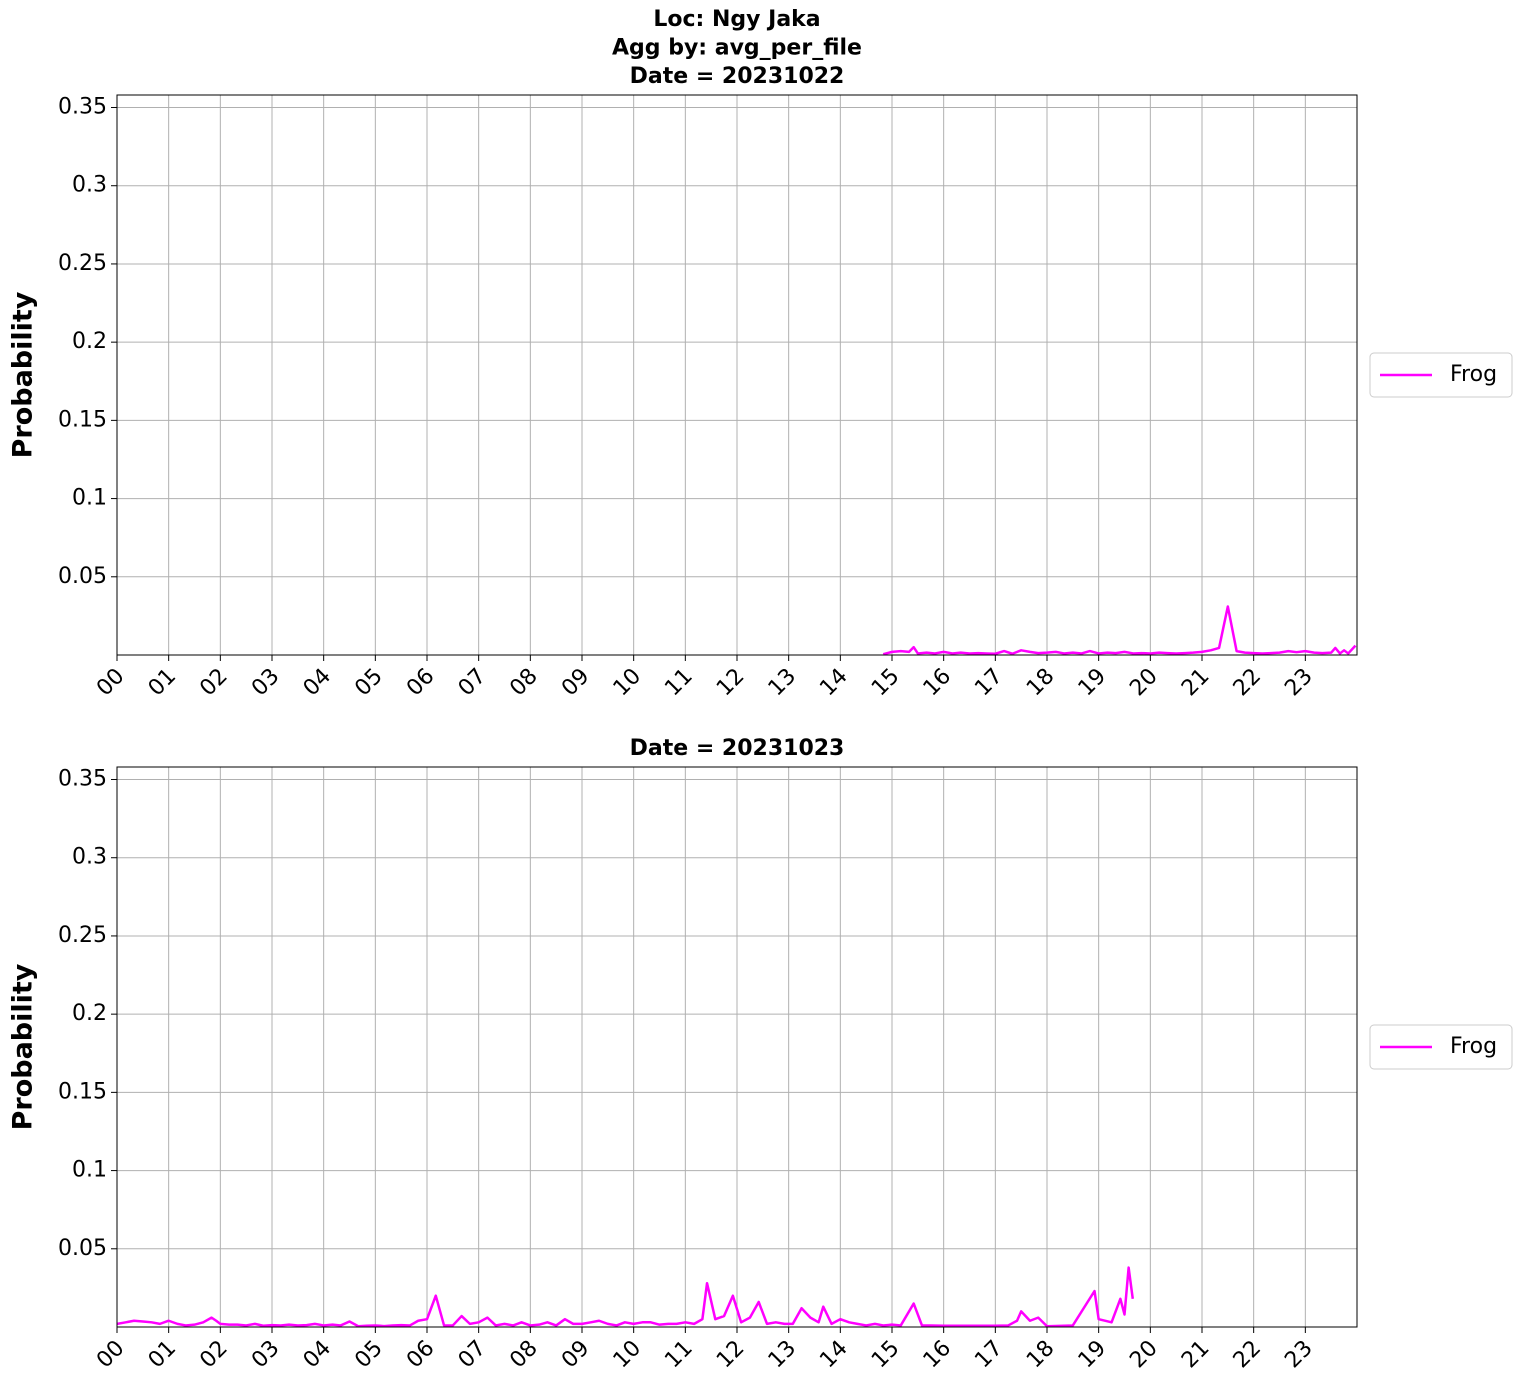  I want to click on chart-title: Date = 20231023, so click(737, 748).